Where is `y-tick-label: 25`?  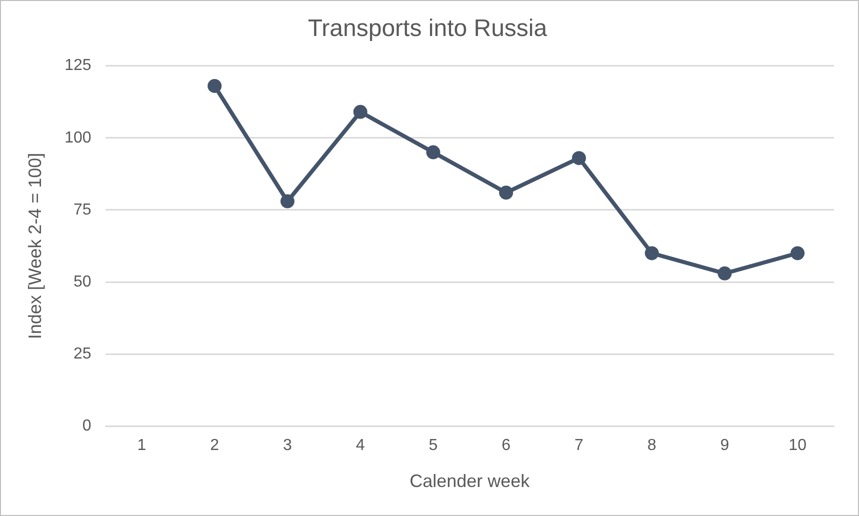
y-tick-label: 25 is located at coordinates (83, 354).